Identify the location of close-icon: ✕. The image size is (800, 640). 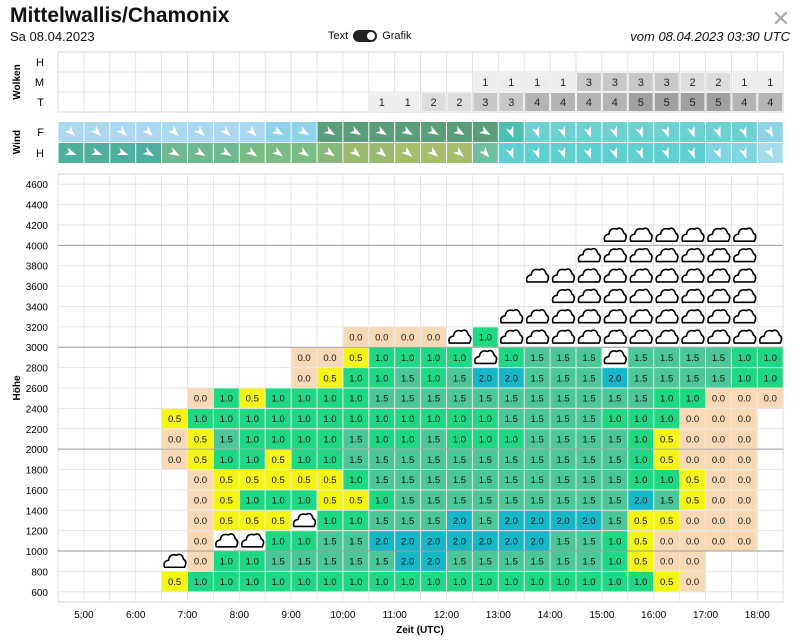
(780, 18).